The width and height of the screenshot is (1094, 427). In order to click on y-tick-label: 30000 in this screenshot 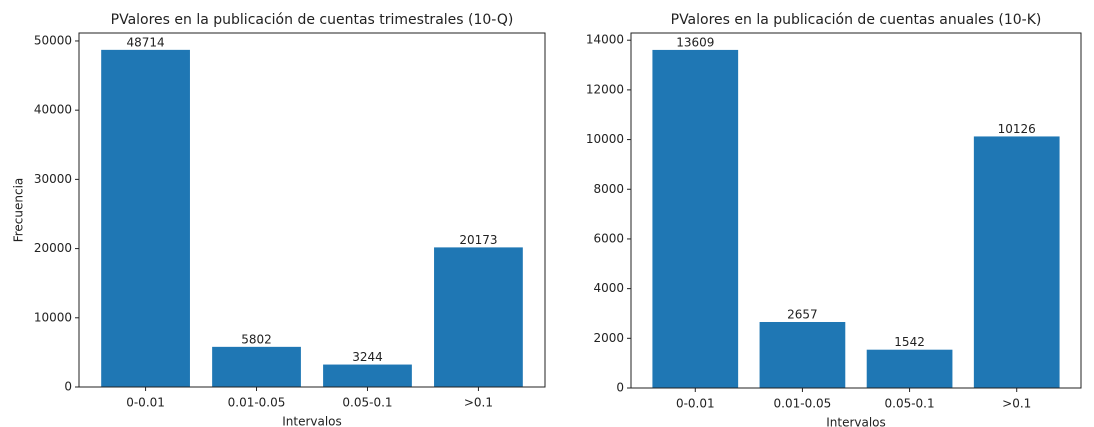, I will do `click(53, 179)`.